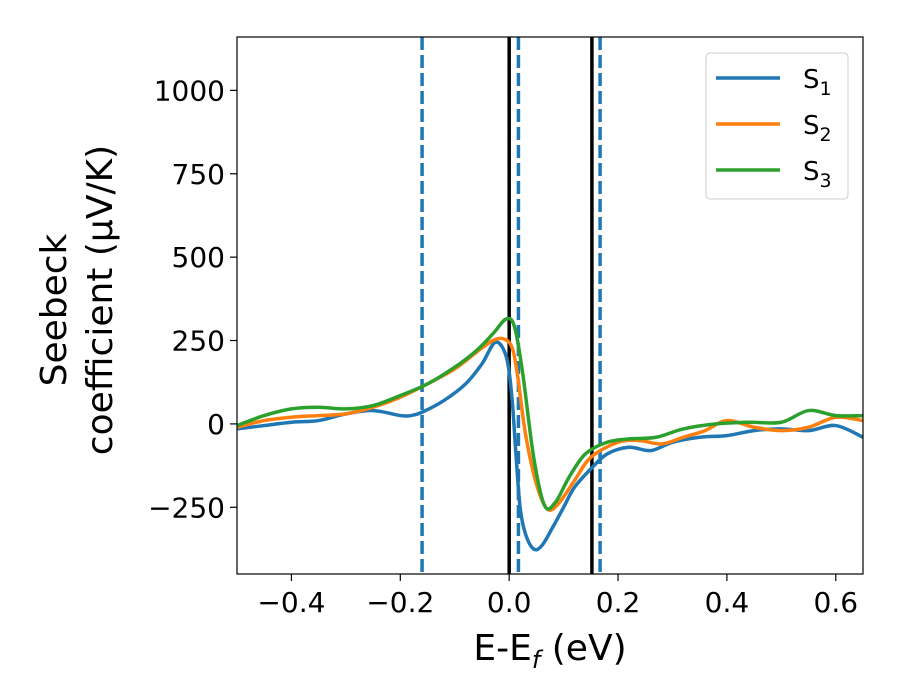 This screenshot has height=700, width=900. I want to click on legend-label-s1: S1, so click(817, 82).